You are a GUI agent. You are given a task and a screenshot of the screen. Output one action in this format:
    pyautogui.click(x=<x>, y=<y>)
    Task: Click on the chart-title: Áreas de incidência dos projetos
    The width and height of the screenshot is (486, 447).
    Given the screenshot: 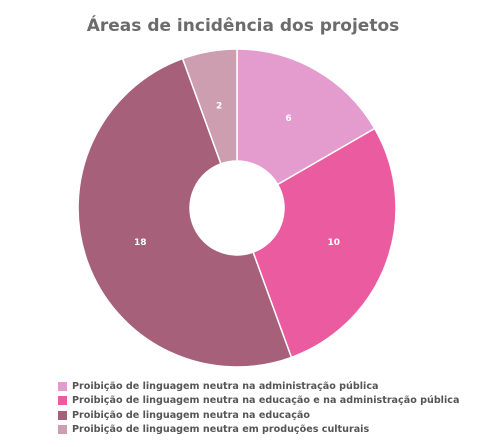 What is the action you would take?
    pyautogui.click(x=243, y=26)
    